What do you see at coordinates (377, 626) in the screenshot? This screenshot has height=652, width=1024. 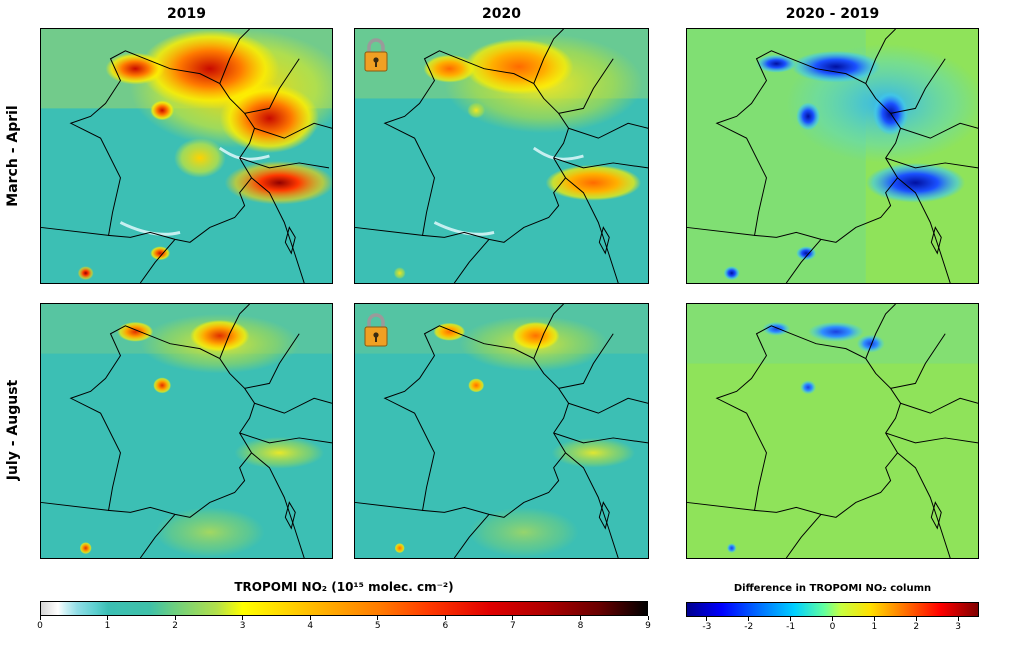 I see `colorbar-tick-label: 5` at bounding box center [377, 626].